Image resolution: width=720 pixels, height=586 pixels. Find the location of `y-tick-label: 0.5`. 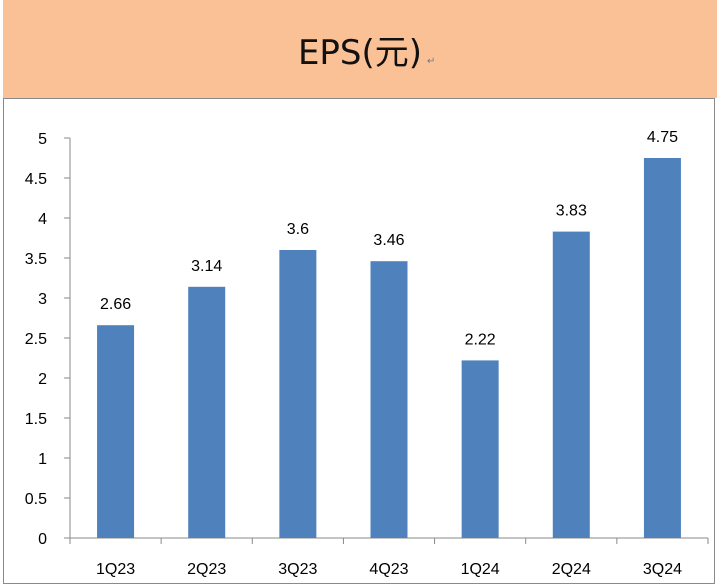

y-tick-label: 0.5 is located at coordinates (36, 499).